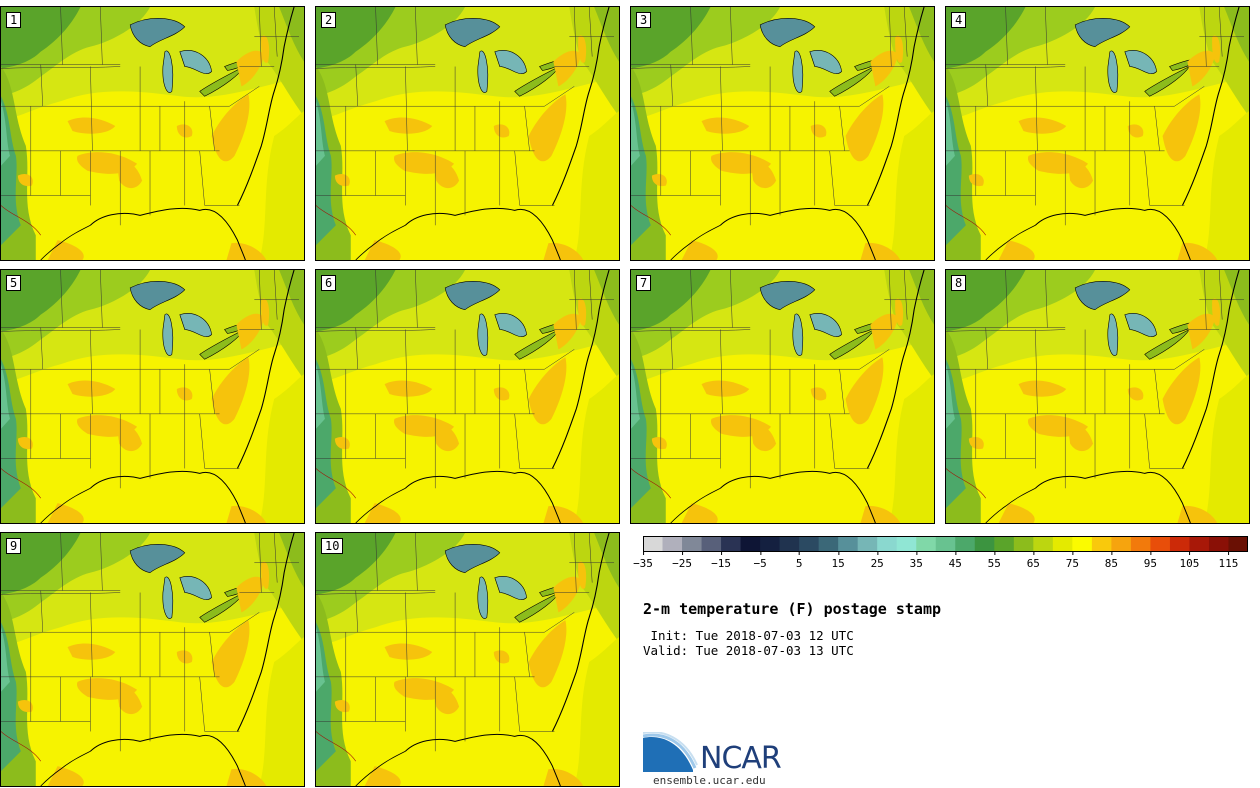  I want to click on colorbar-tick-label: −35, so click(643, 561).